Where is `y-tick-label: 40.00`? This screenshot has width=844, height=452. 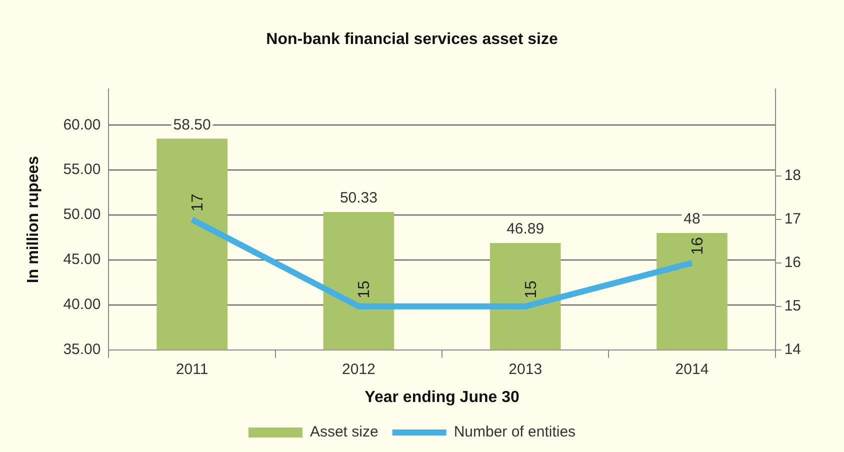
y-tick-label: 40.00 is located at coordinates (82, 305).